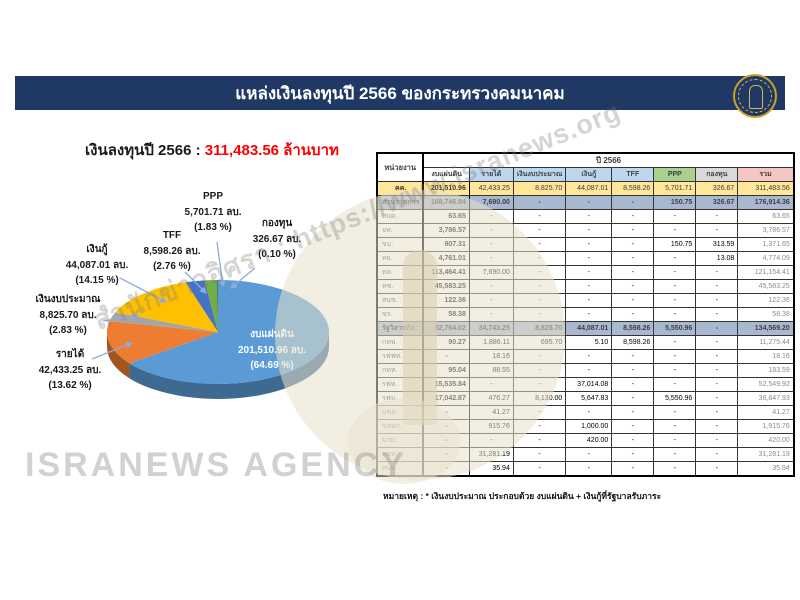 This screenshot has width=800, height=600. What do you see at coordinates (675, 174) in the screenshot?
I see `column-header: PPP` at bounding box center [675, 174].